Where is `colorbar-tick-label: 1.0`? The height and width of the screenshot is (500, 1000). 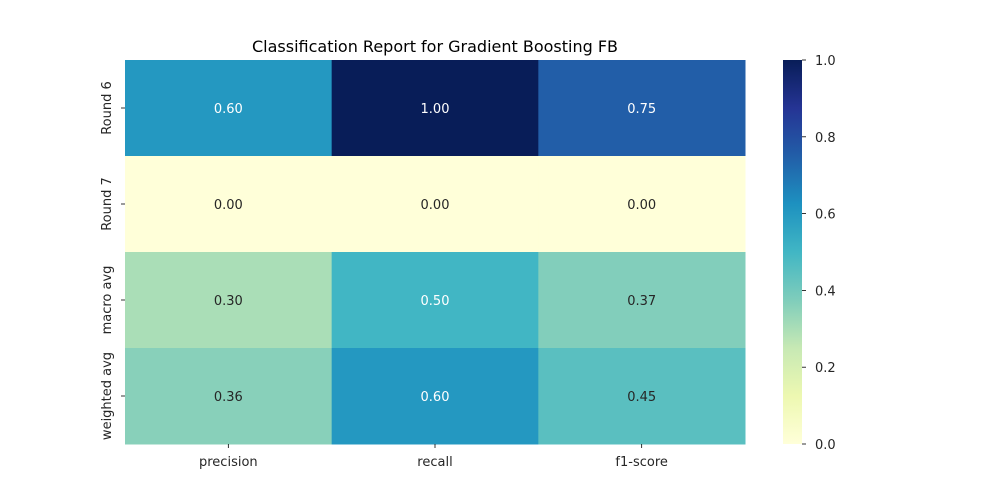 colorbar-tick-label: 1.0 is located at coordinates (825, 61).